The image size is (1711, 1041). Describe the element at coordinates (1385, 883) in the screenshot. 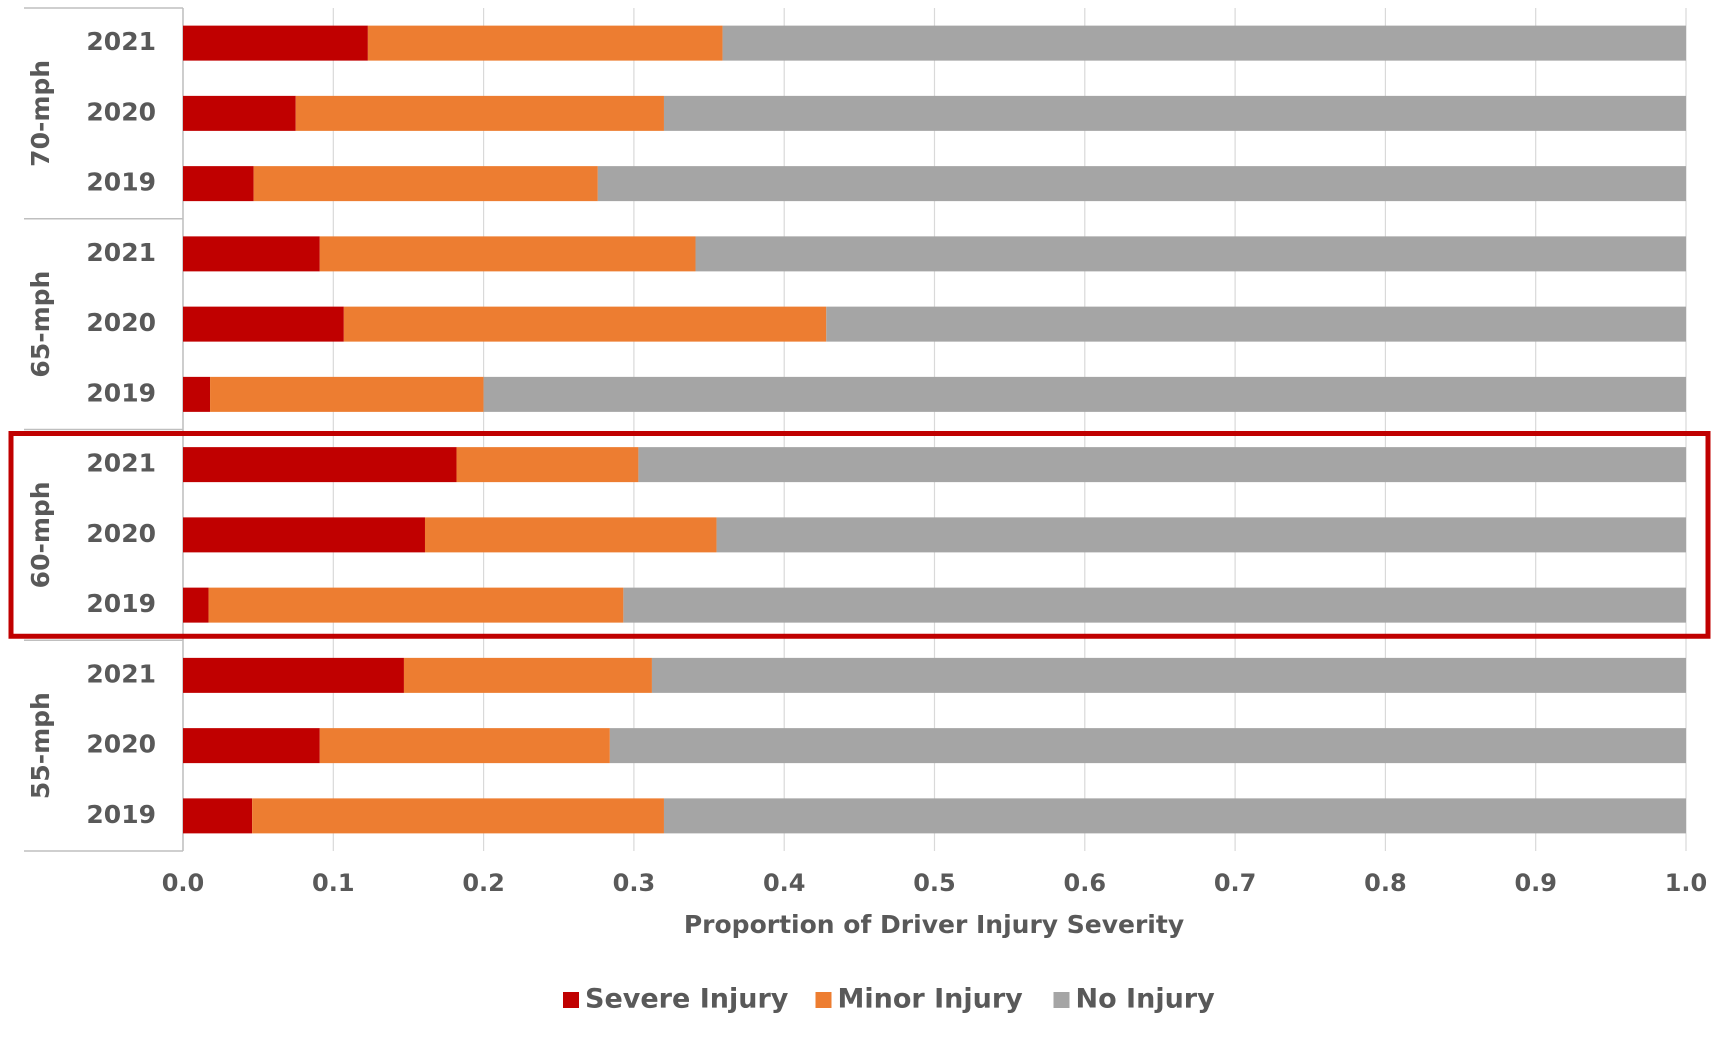

I see `x-tick-label: 0.8` at that location.